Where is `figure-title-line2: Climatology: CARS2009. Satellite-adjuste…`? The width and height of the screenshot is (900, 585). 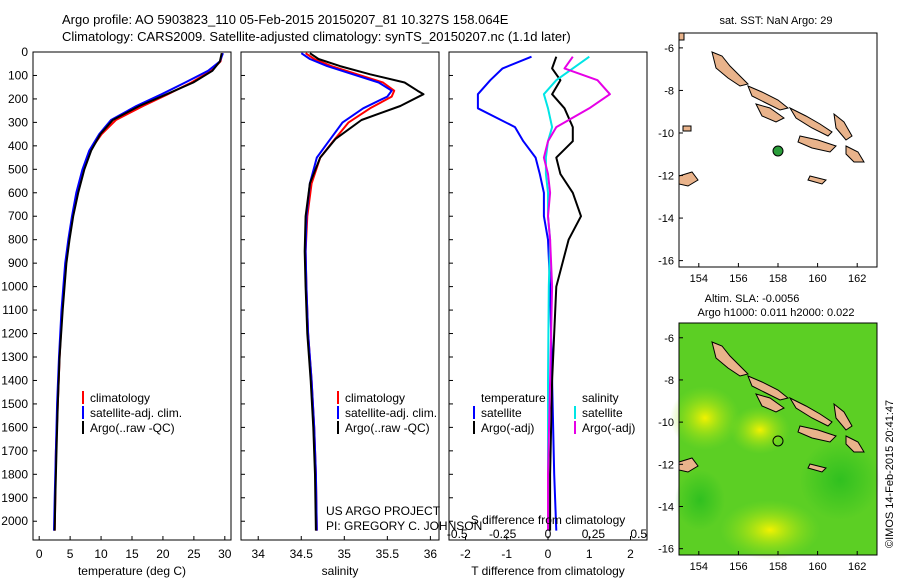
figure-title-line2: Climatology: CARS2009. Satellite-adjuste… is located at coordinates (316, 36).